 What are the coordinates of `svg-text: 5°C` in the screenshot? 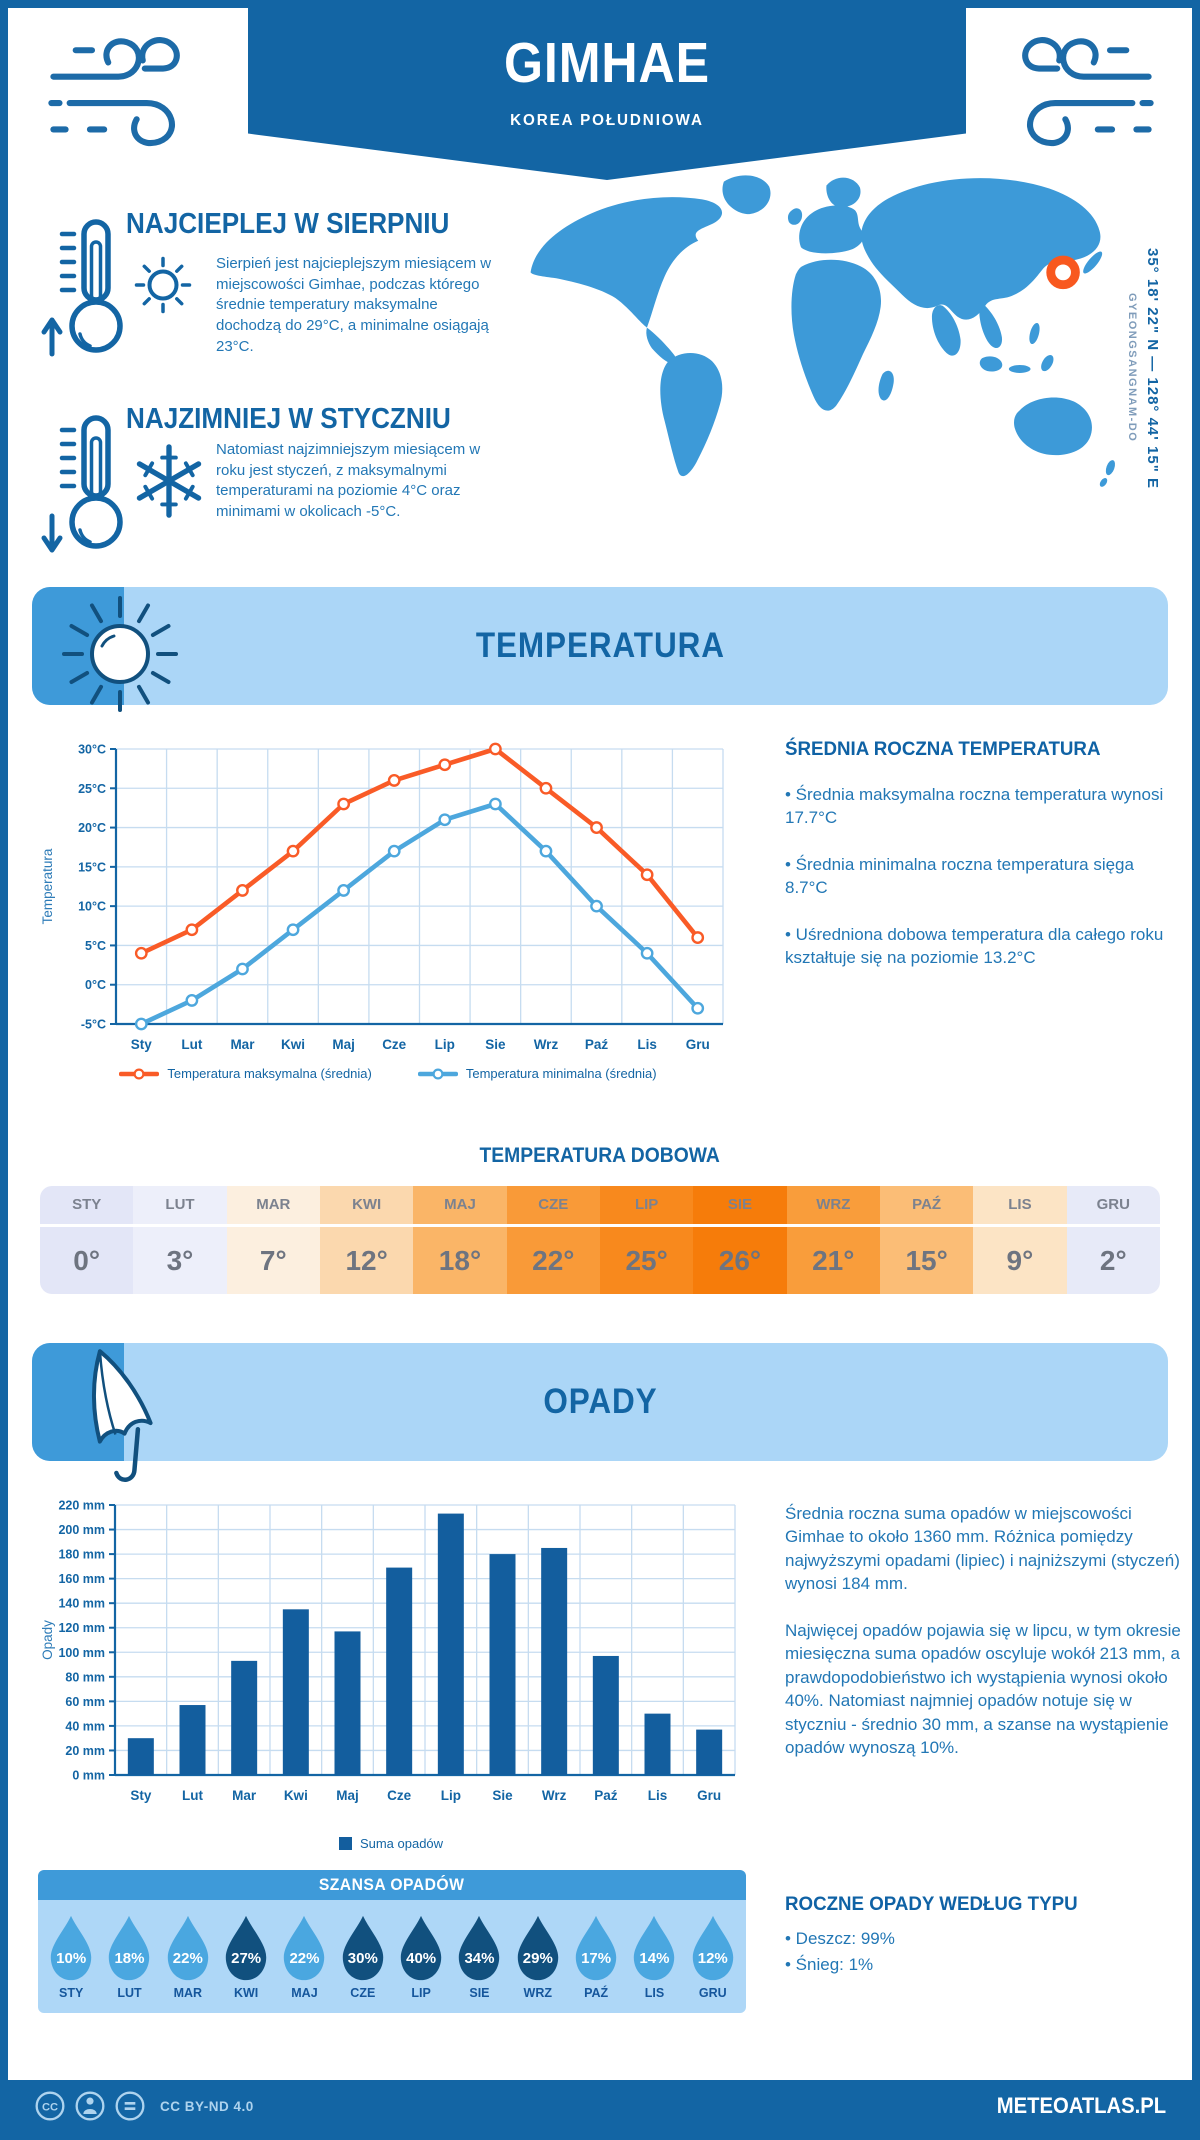 It's located at (95, 946).